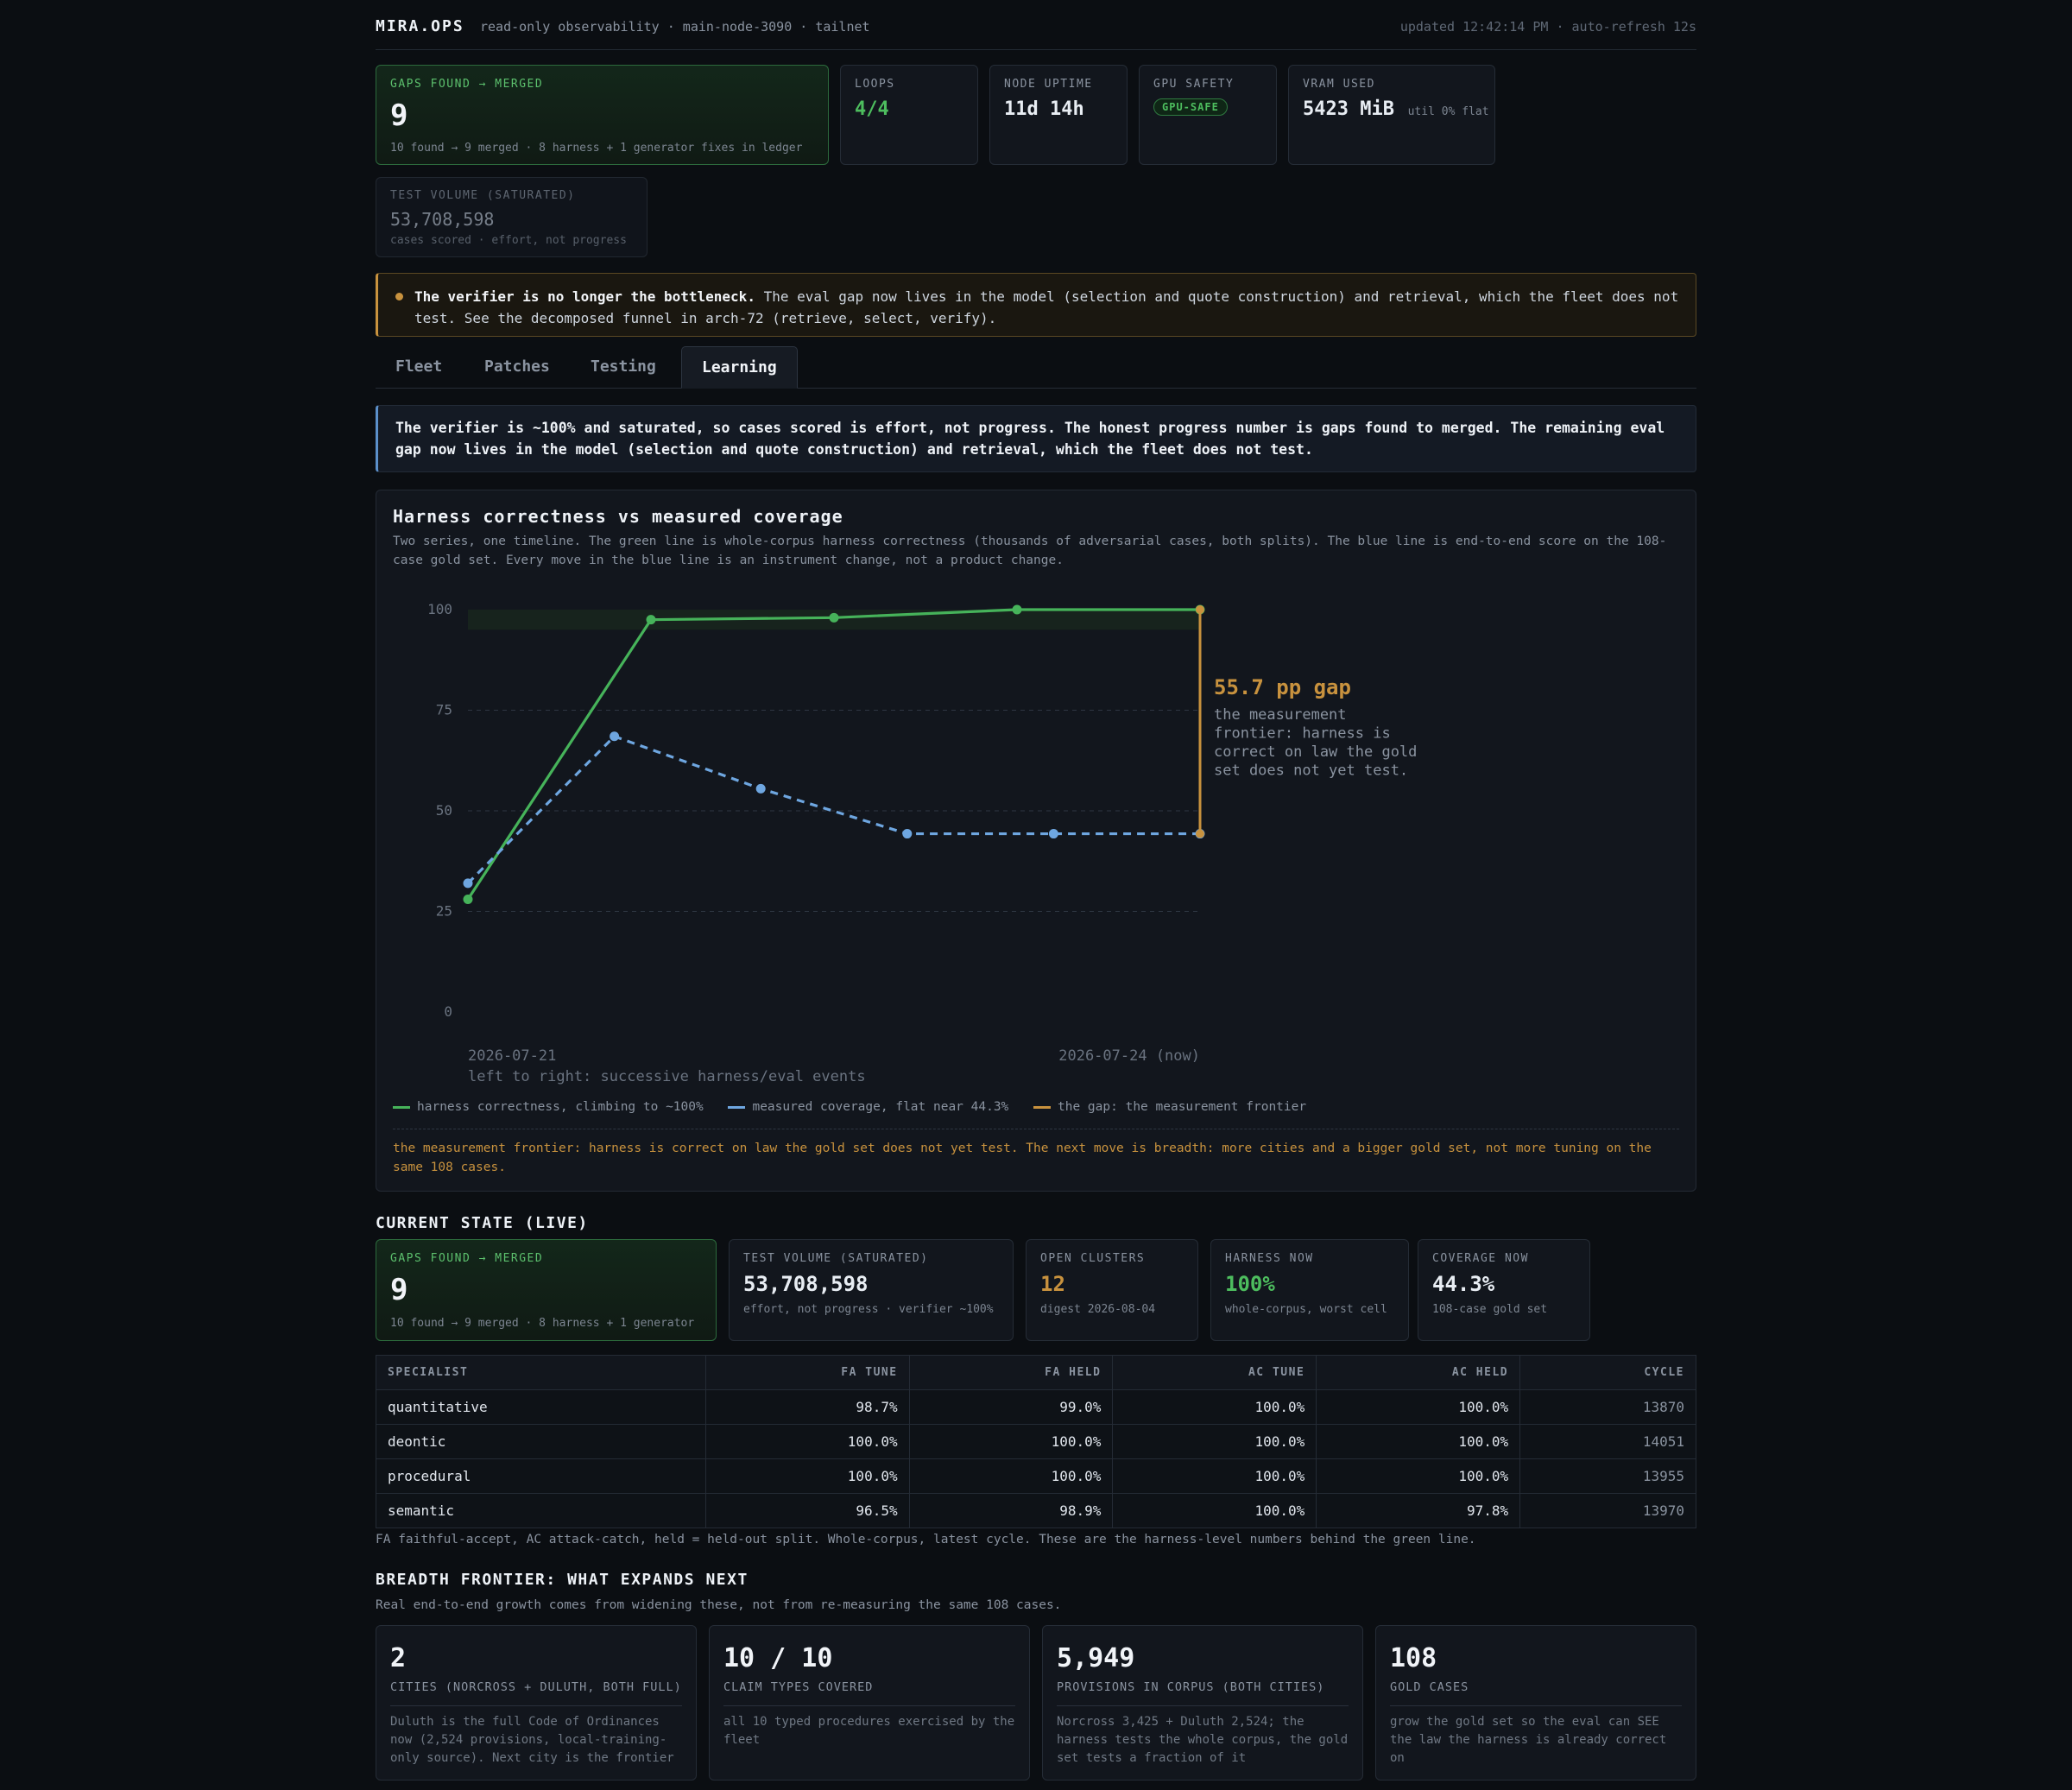 The height and width of the screenshot is (1790, 2072). I want to click on breadth-claims-value: 10 / 10, so click(778, 1658).